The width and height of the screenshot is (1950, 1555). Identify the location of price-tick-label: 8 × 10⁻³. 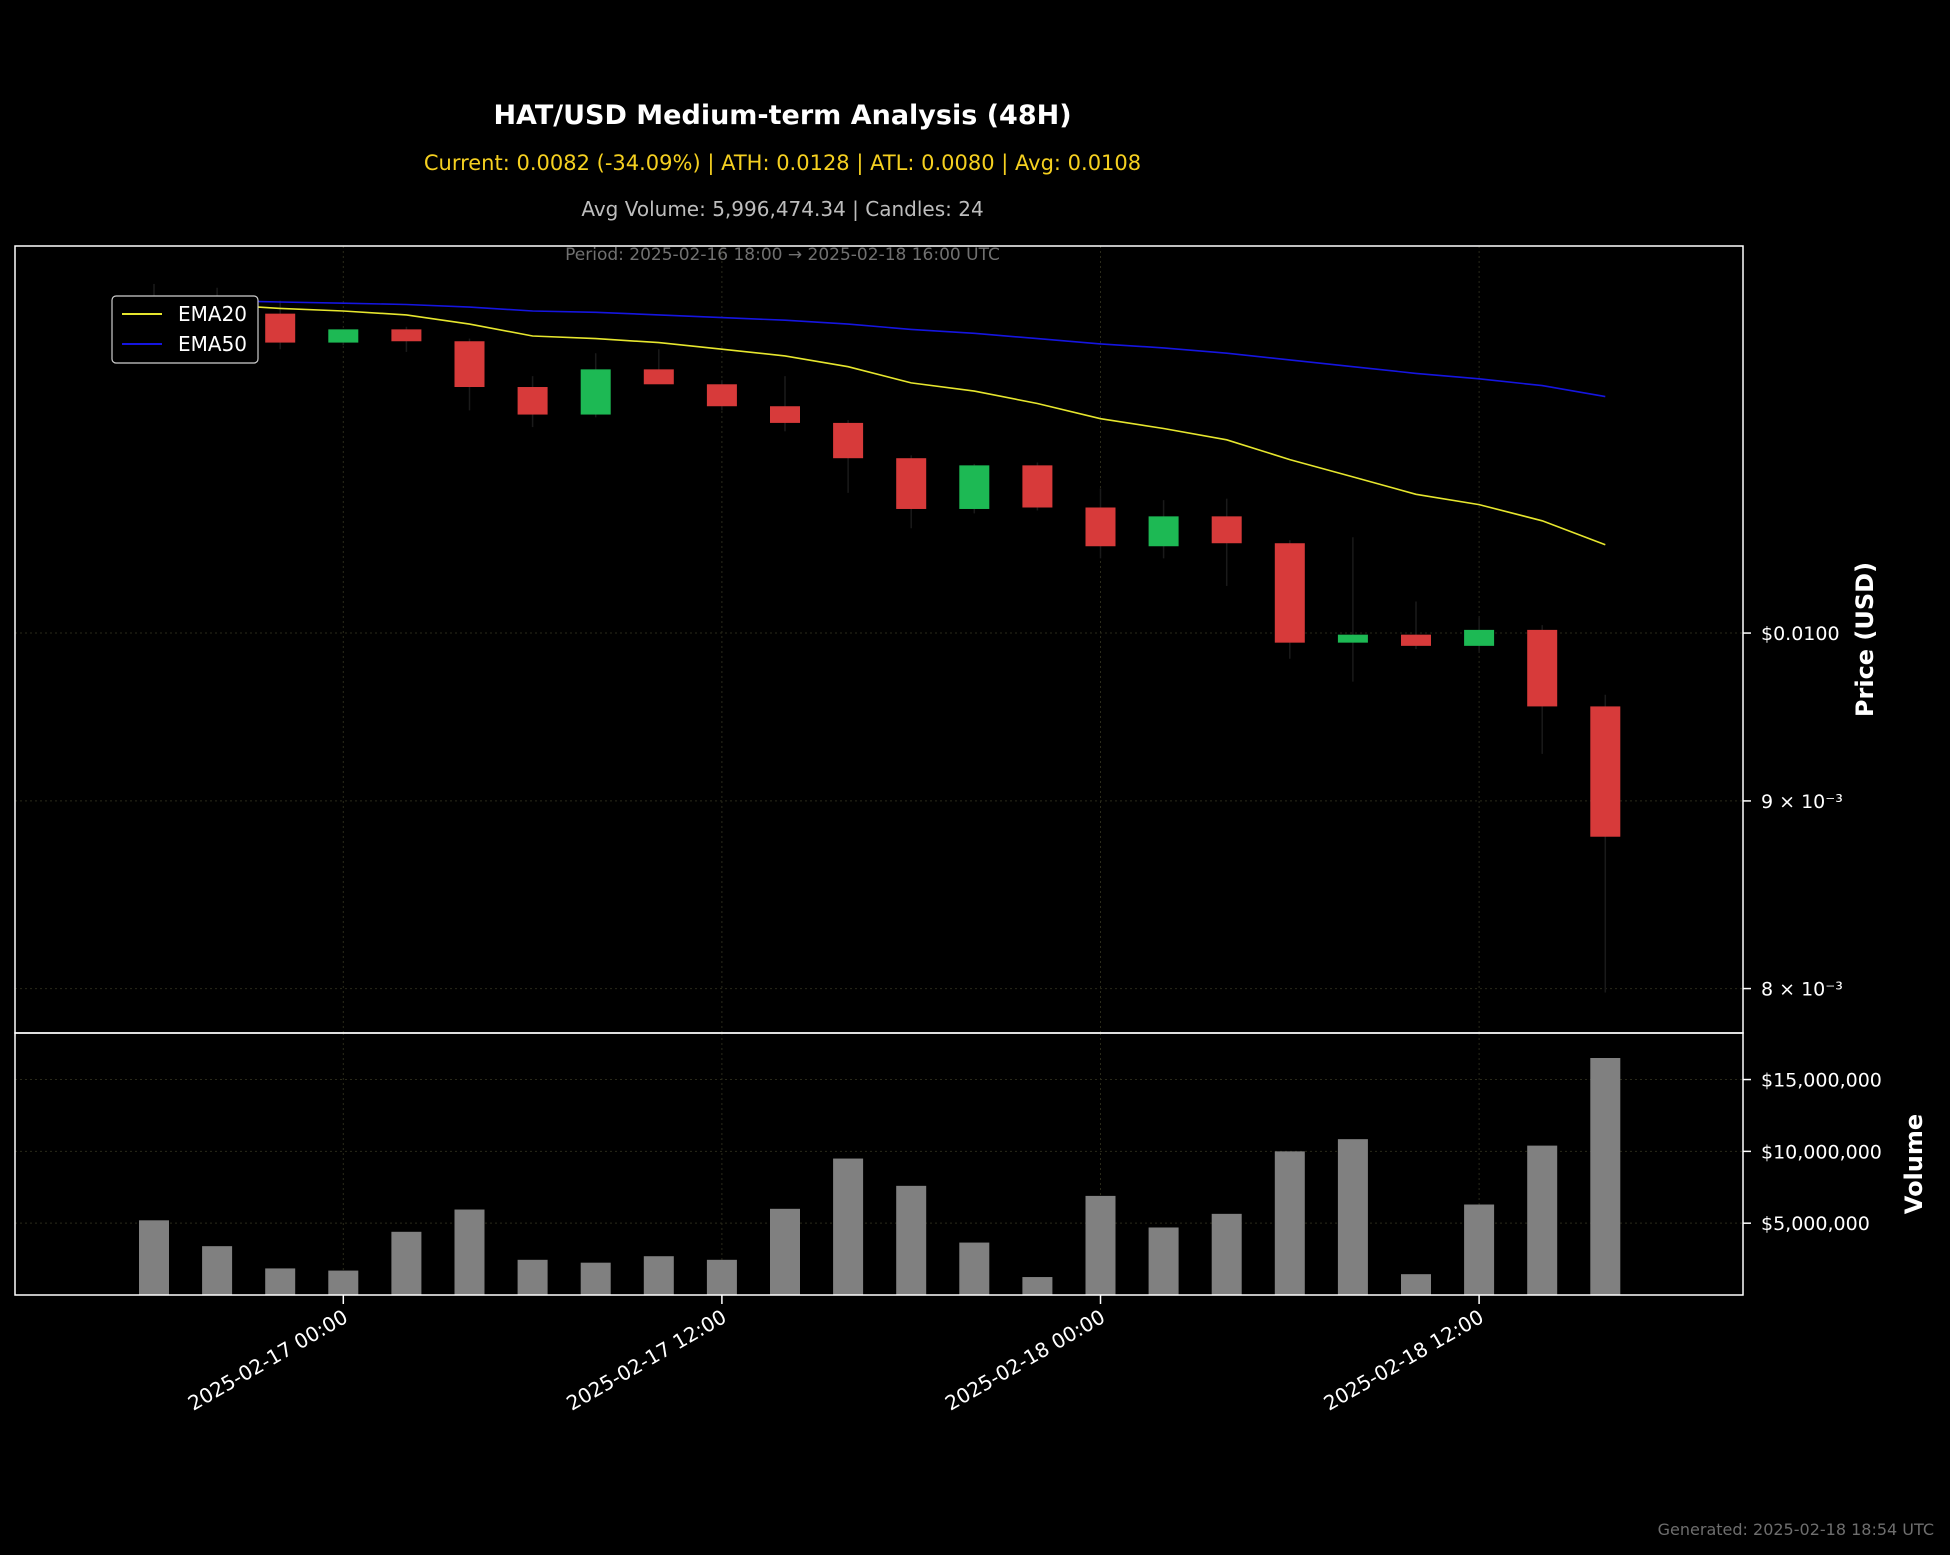
(1802, 990).